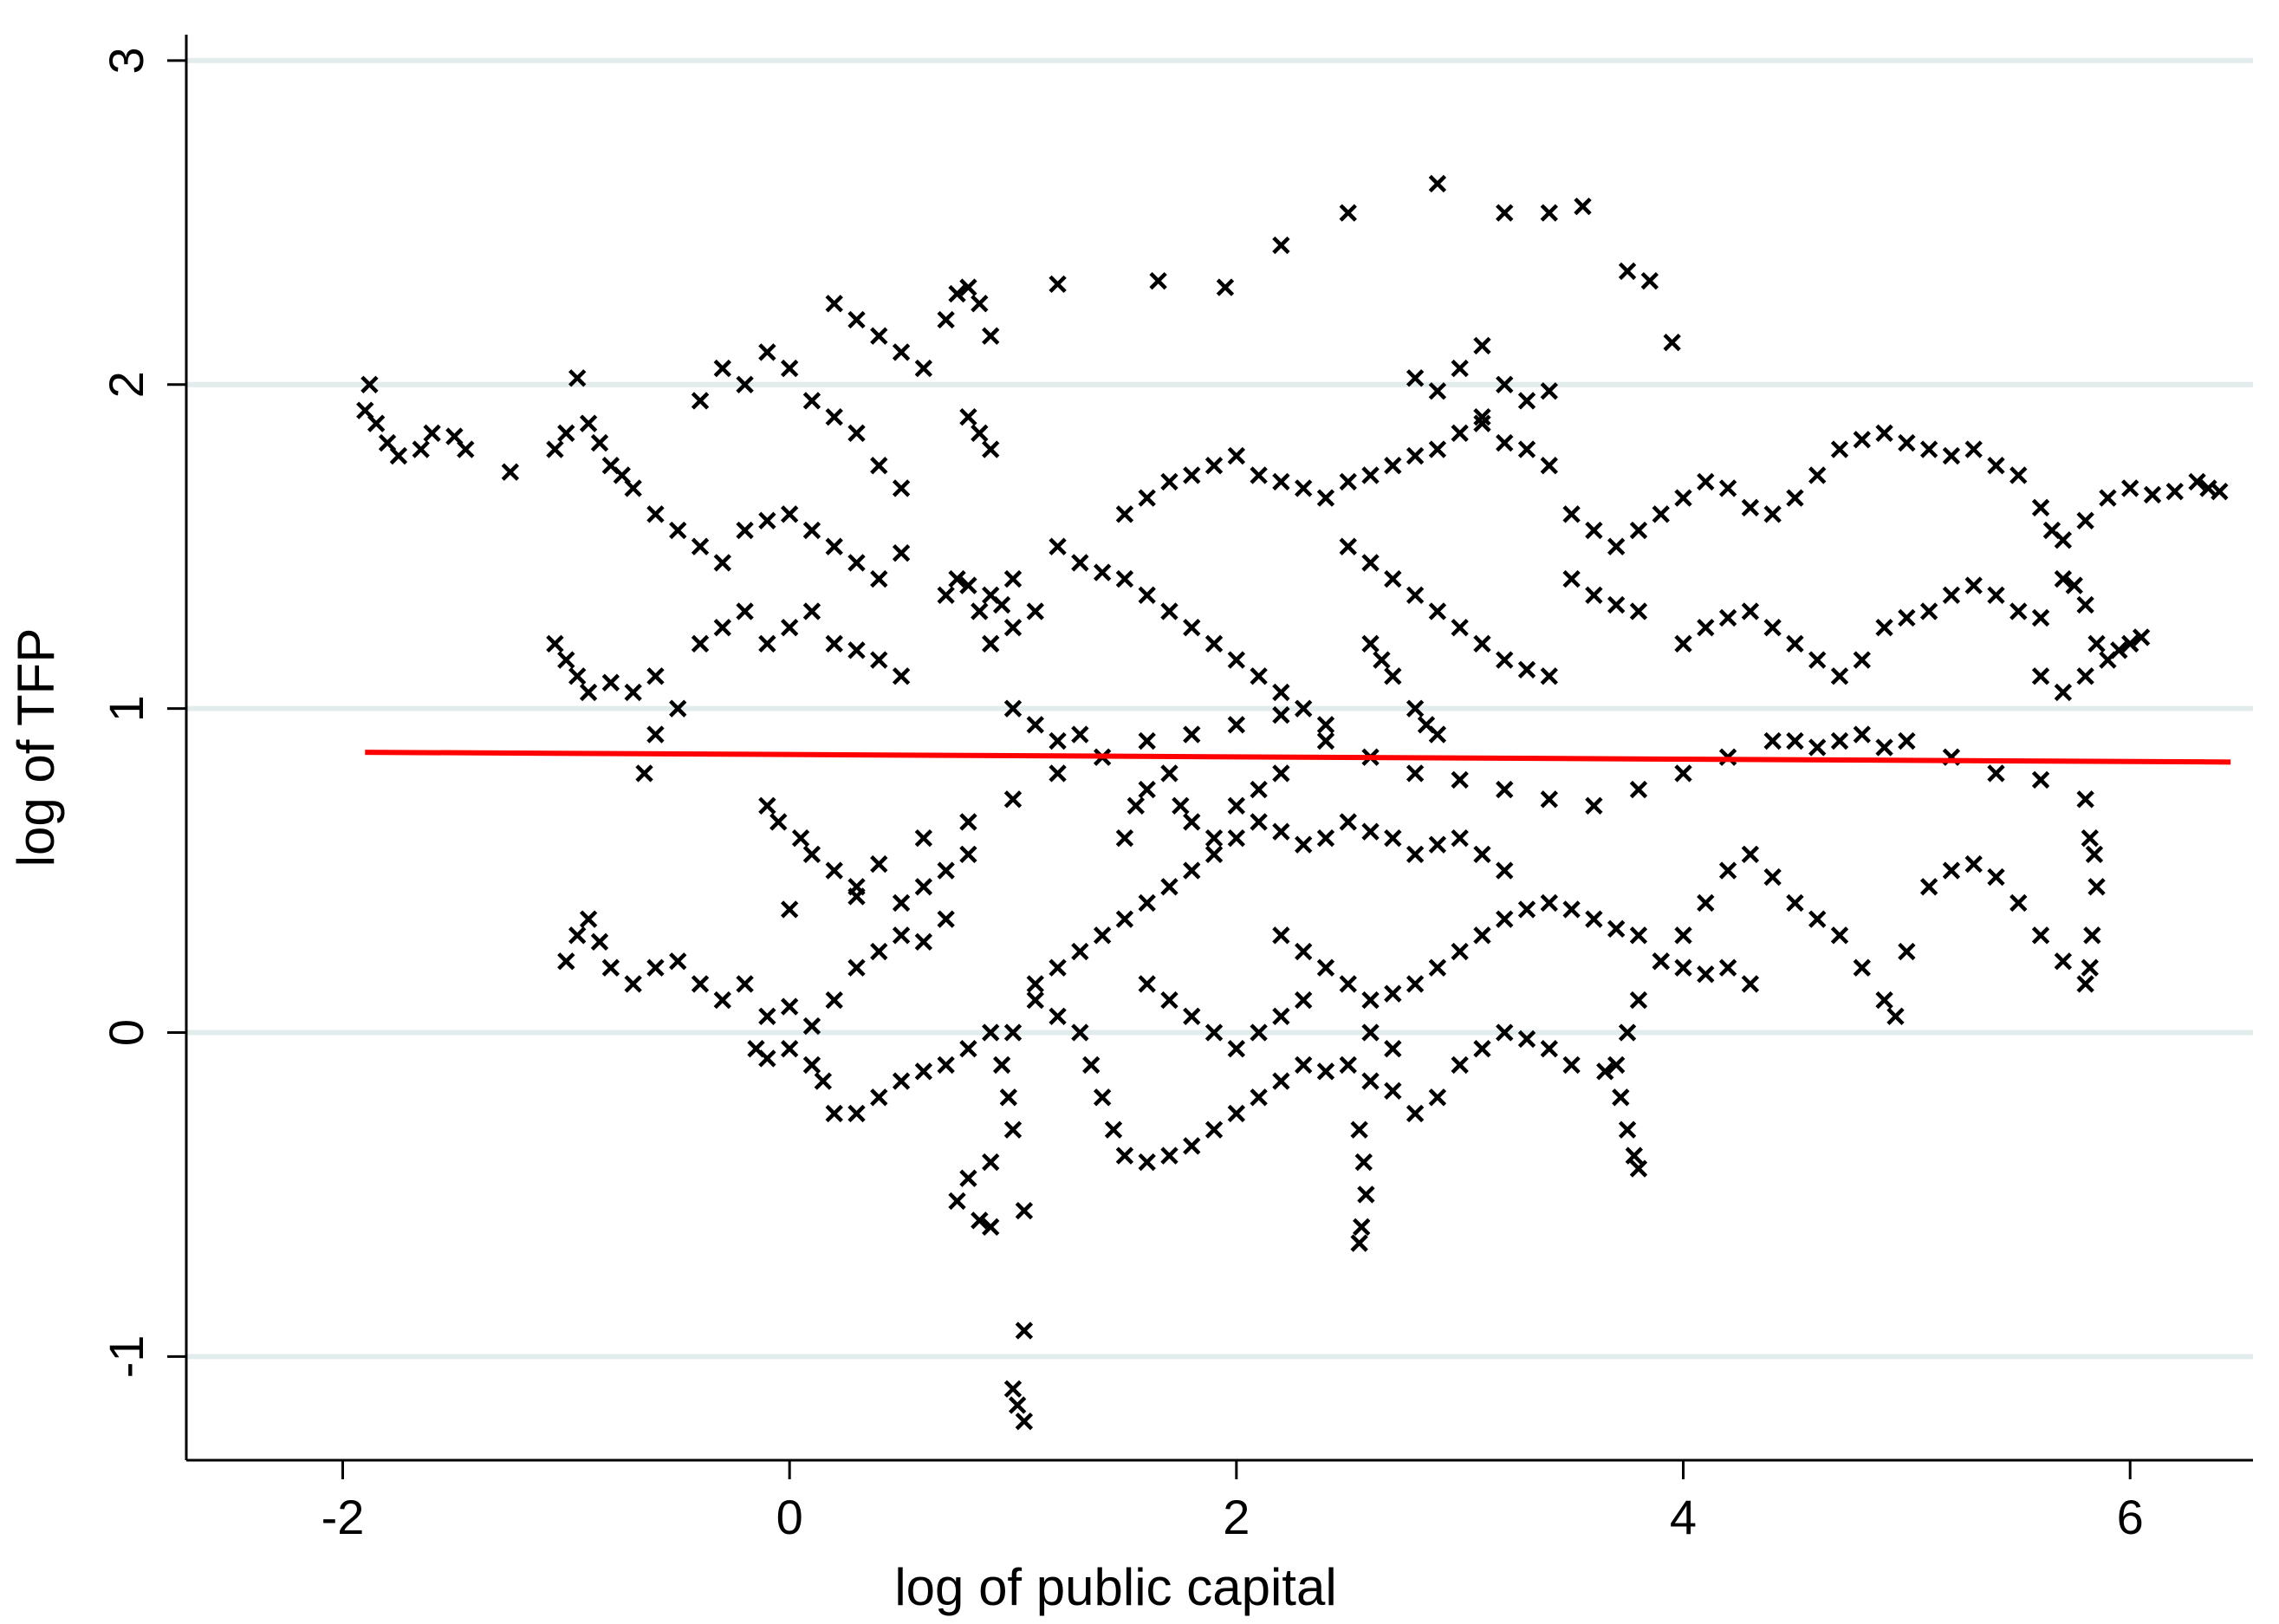 This screenshot has height=1624, width=2279. I want to click on x-axis-ticks: -2 0 2 4 6, so click(1232, 1502).